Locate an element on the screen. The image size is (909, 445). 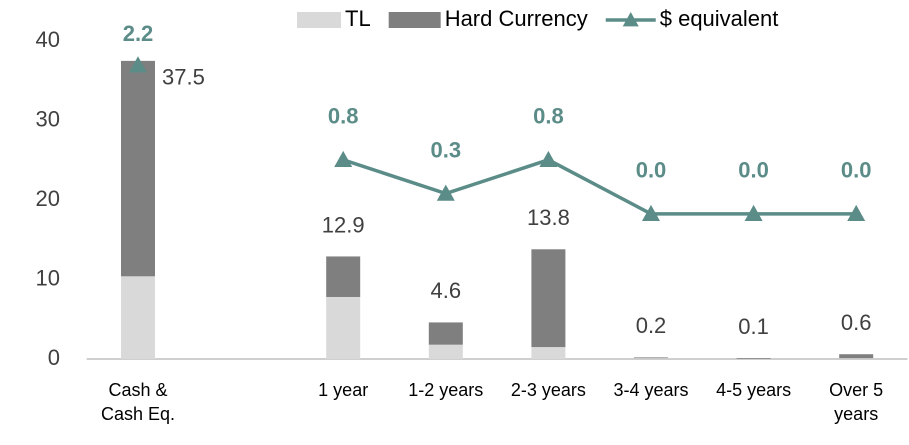
total-label: 13.8 is located at coordinates (548, 217).